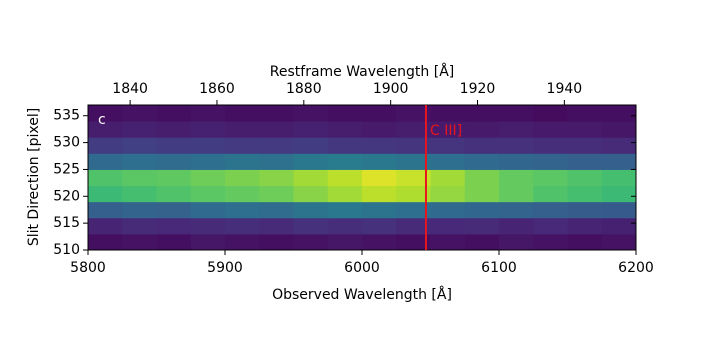 The image size is (706, 353). I want to click on y-tick-label: 520, so click(66, 196).